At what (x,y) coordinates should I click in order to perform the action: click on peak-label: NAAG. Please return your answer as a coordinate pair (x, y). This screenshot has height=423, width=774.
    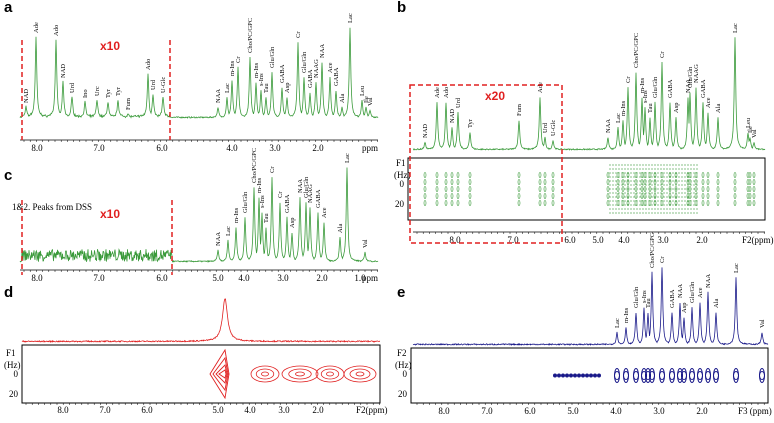
    Looking at the image, I should click on (310, 193).